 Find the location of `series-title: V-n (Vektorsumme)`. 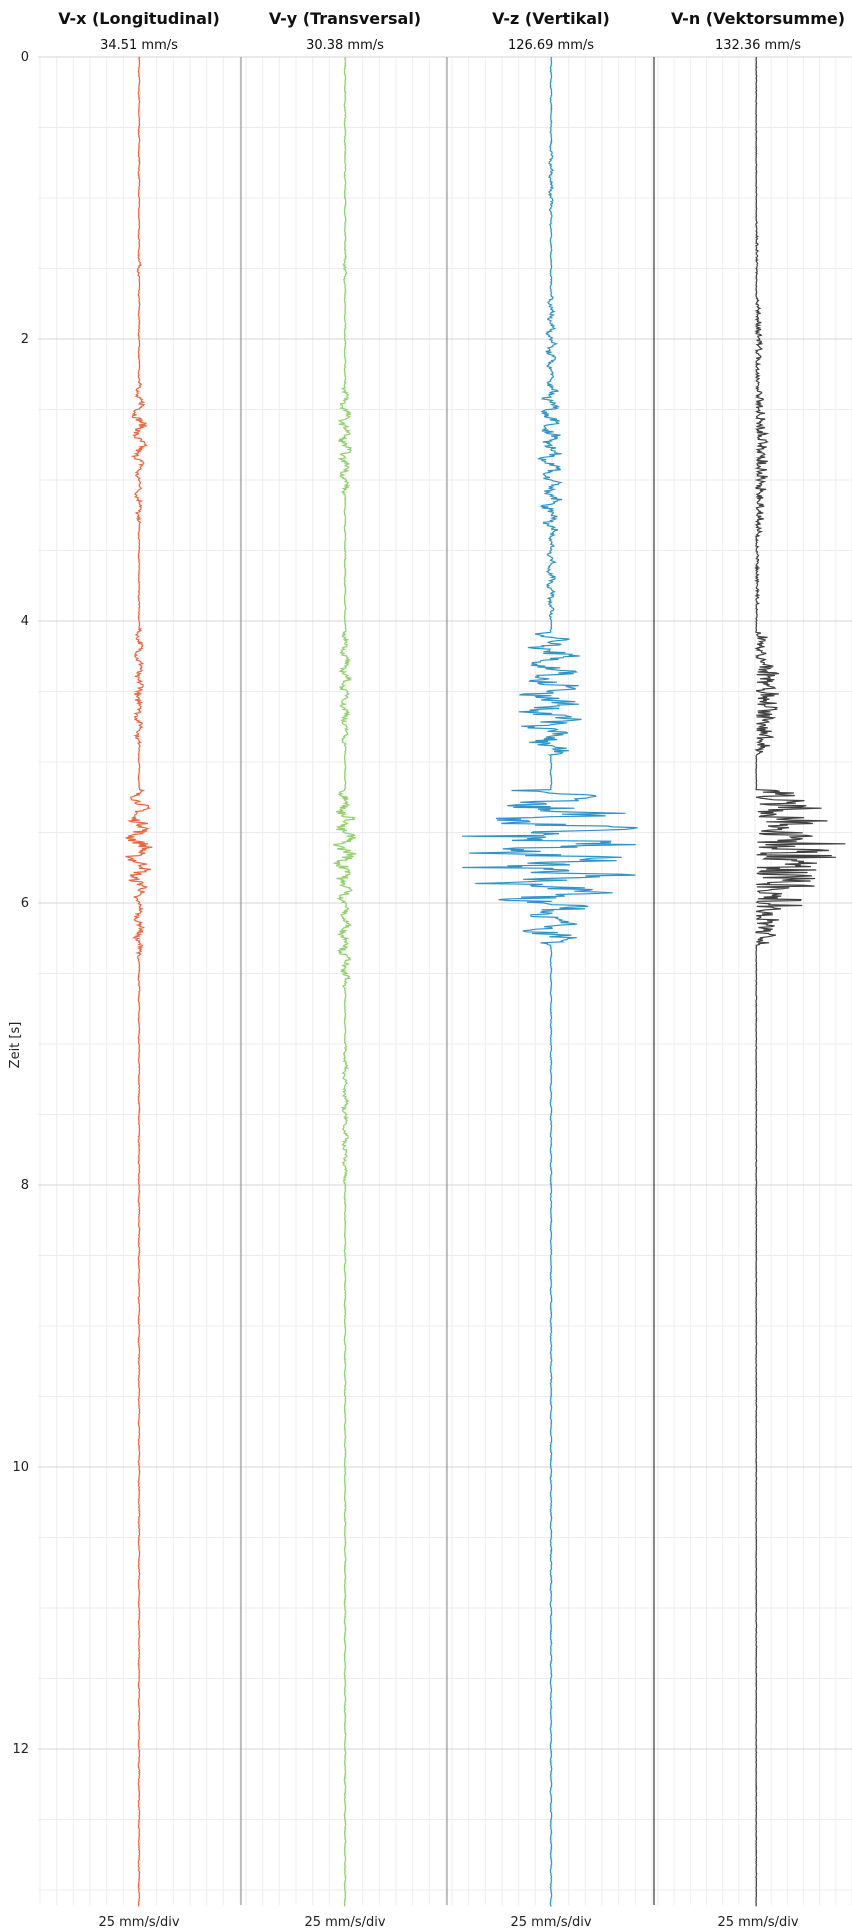

series-title: V-n (Vektorsumme) is located at coordinates (758, 18).